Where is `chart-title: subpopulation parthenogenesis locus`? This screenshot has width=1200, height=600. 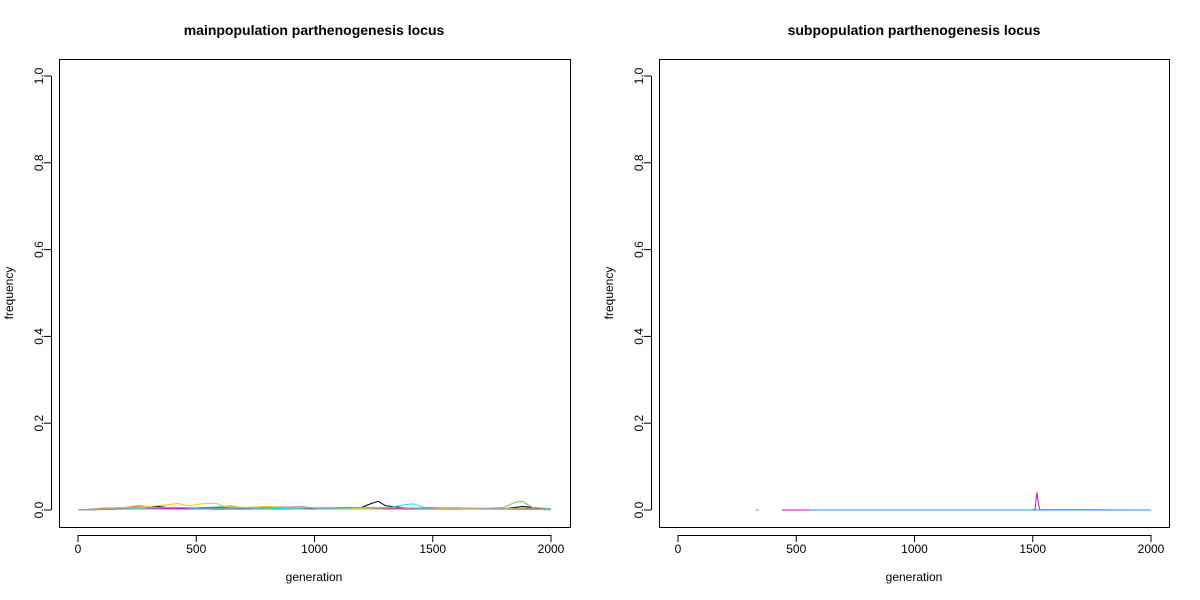
chart-title: subpopulation parthenogenesis locus is located at coordinates (914, 30).